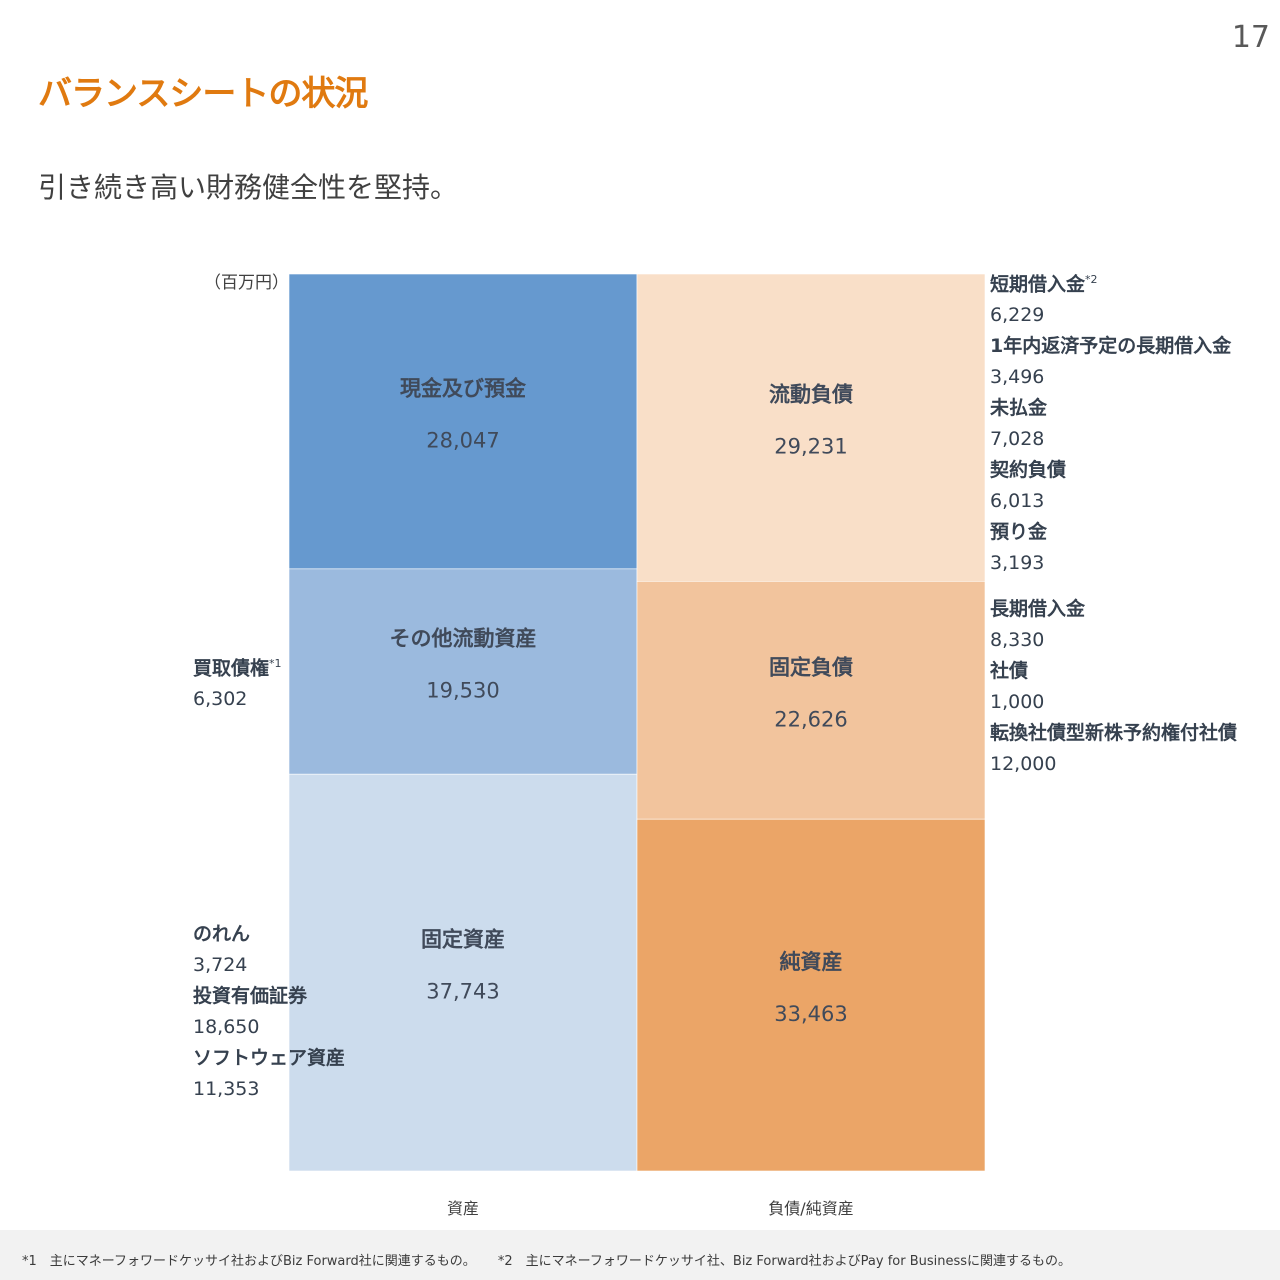  I want to click on right-current-liabilities-label-3: 契約負債, so click(1028, 470).